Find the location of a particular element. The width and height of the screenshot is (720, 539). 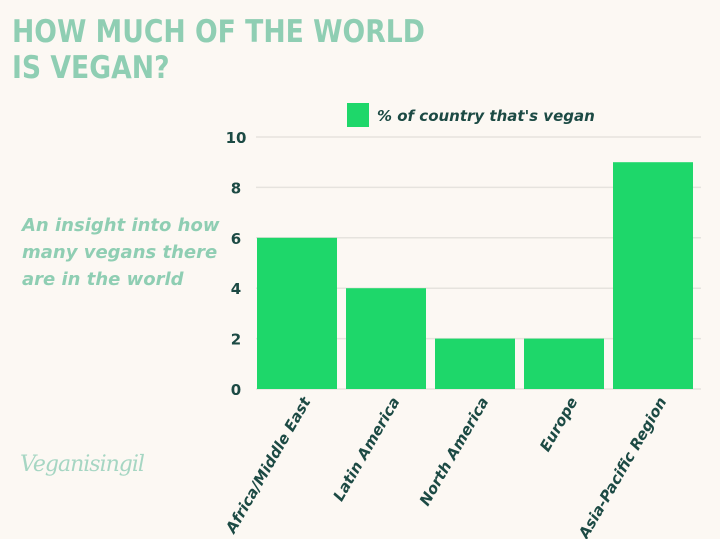

page-title: HOW MUCH OF THE WORLD IS VEGAN? is located at coordinates (218, 50).